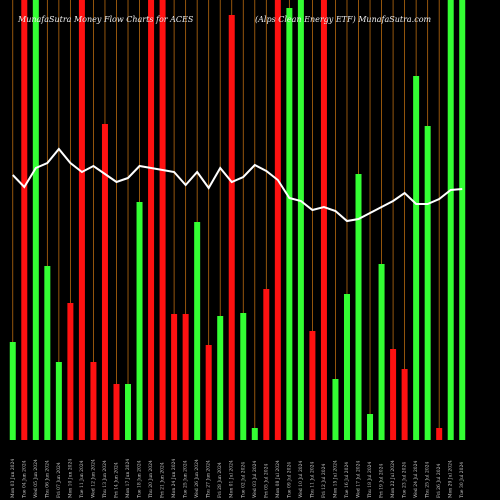  Describe the element at coordinates (197, 478) in the screenshot. I see `x-tick-label: Wed 26 Jun 2024` at that location.